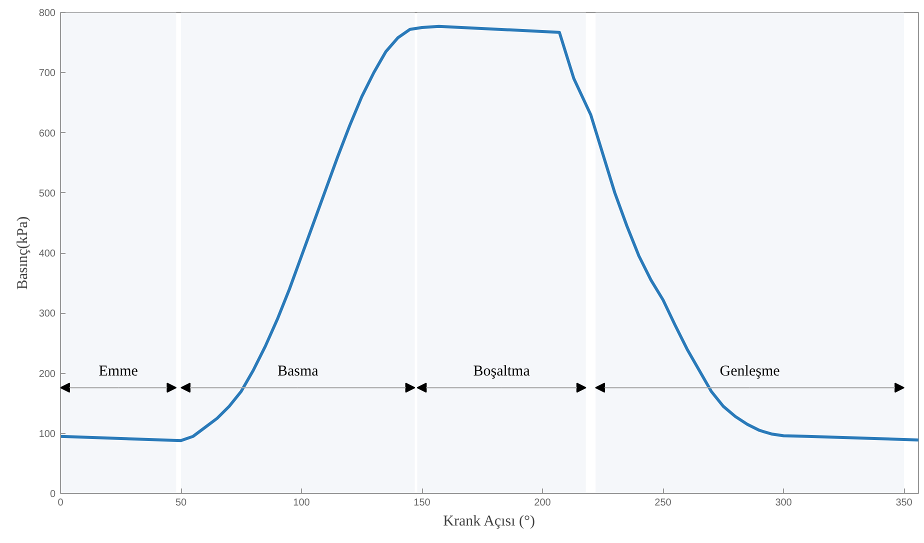  Describe the element at coordinates (47, 314) in the screenshot. I see `y-tick-label: 300` at that location.